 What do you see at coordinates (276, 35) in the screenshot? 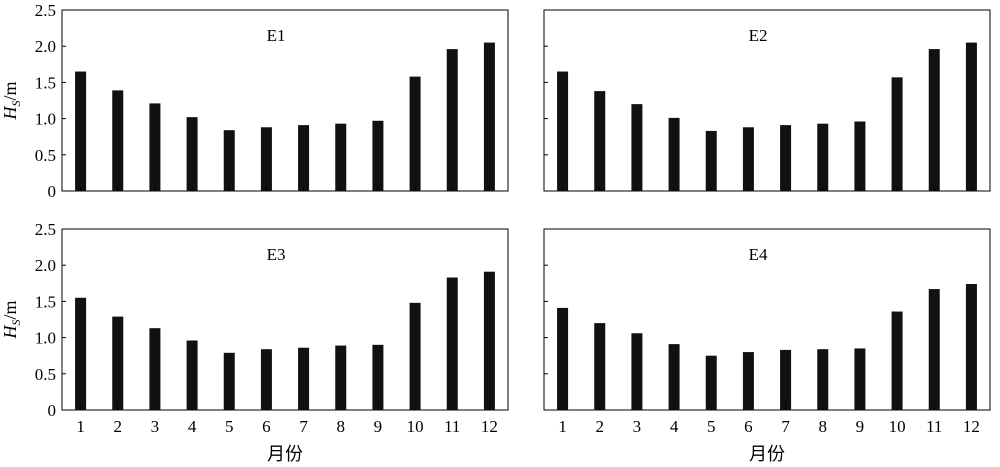
I see `panel-label: E1` at bounding box center [276, 35].